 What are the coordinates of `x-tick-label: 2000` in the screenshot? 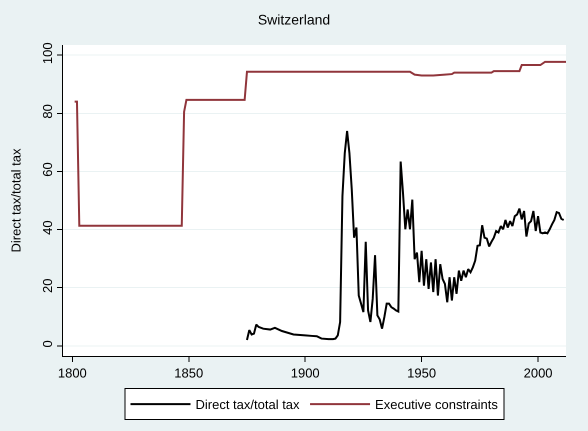 It's located at (538, 373).